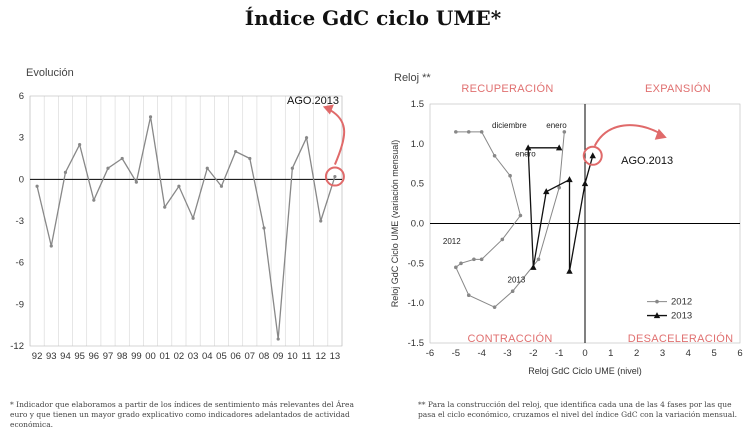 The image size is (746, 430). I want to click on x-tick-label: 96, so click(94, 356).